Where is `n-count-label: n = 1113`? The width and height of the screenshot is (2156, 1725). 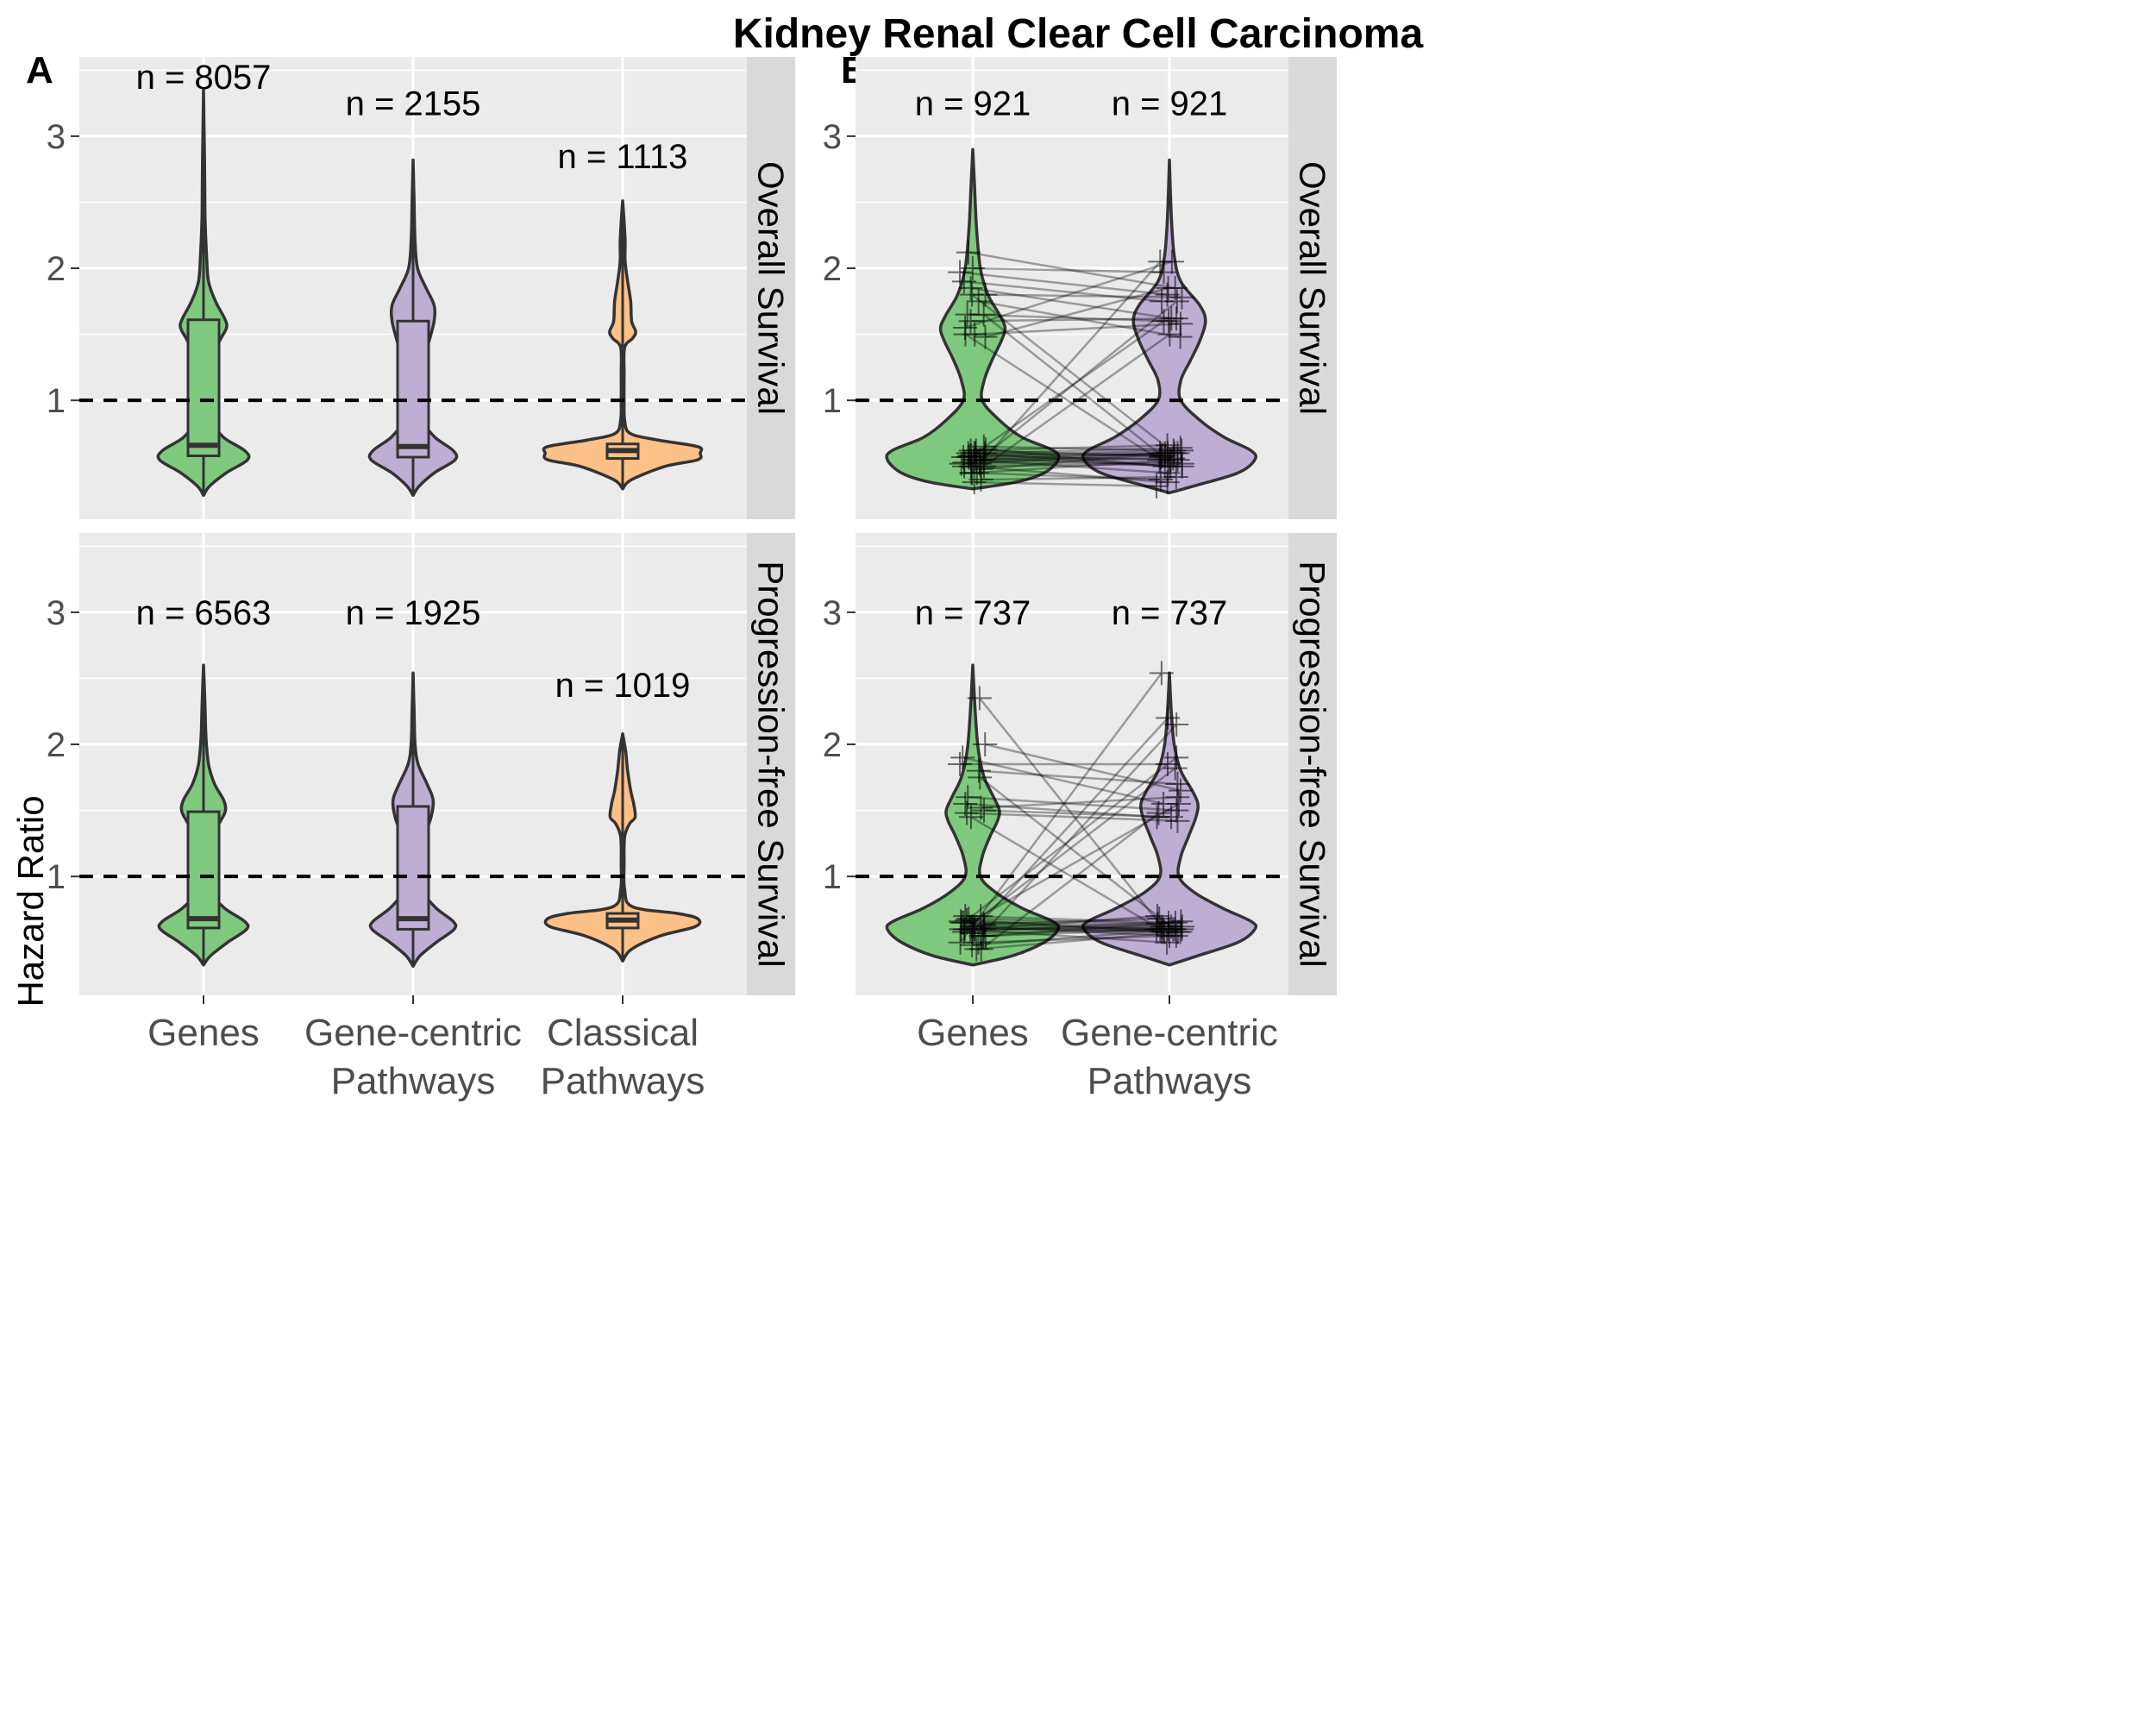 n-count-label: n = 1113 is located at coordinates (623, 157).